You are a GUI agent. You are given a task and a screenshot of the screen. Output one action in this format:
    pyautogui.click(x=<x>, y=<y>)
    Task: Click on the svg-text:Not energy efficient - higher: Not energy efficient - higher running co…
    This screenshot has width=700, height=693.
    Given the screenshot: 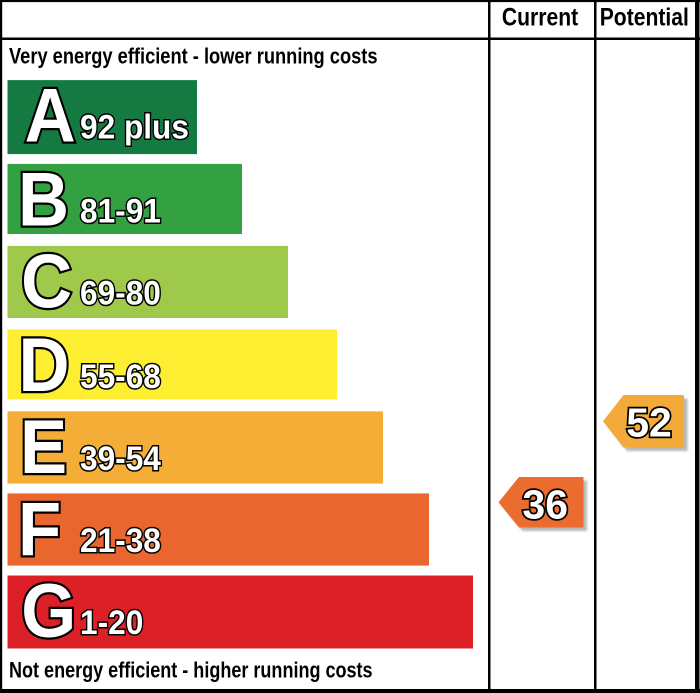 What is the action you would take?
    pyautogui.click(x=191, y=671)
    